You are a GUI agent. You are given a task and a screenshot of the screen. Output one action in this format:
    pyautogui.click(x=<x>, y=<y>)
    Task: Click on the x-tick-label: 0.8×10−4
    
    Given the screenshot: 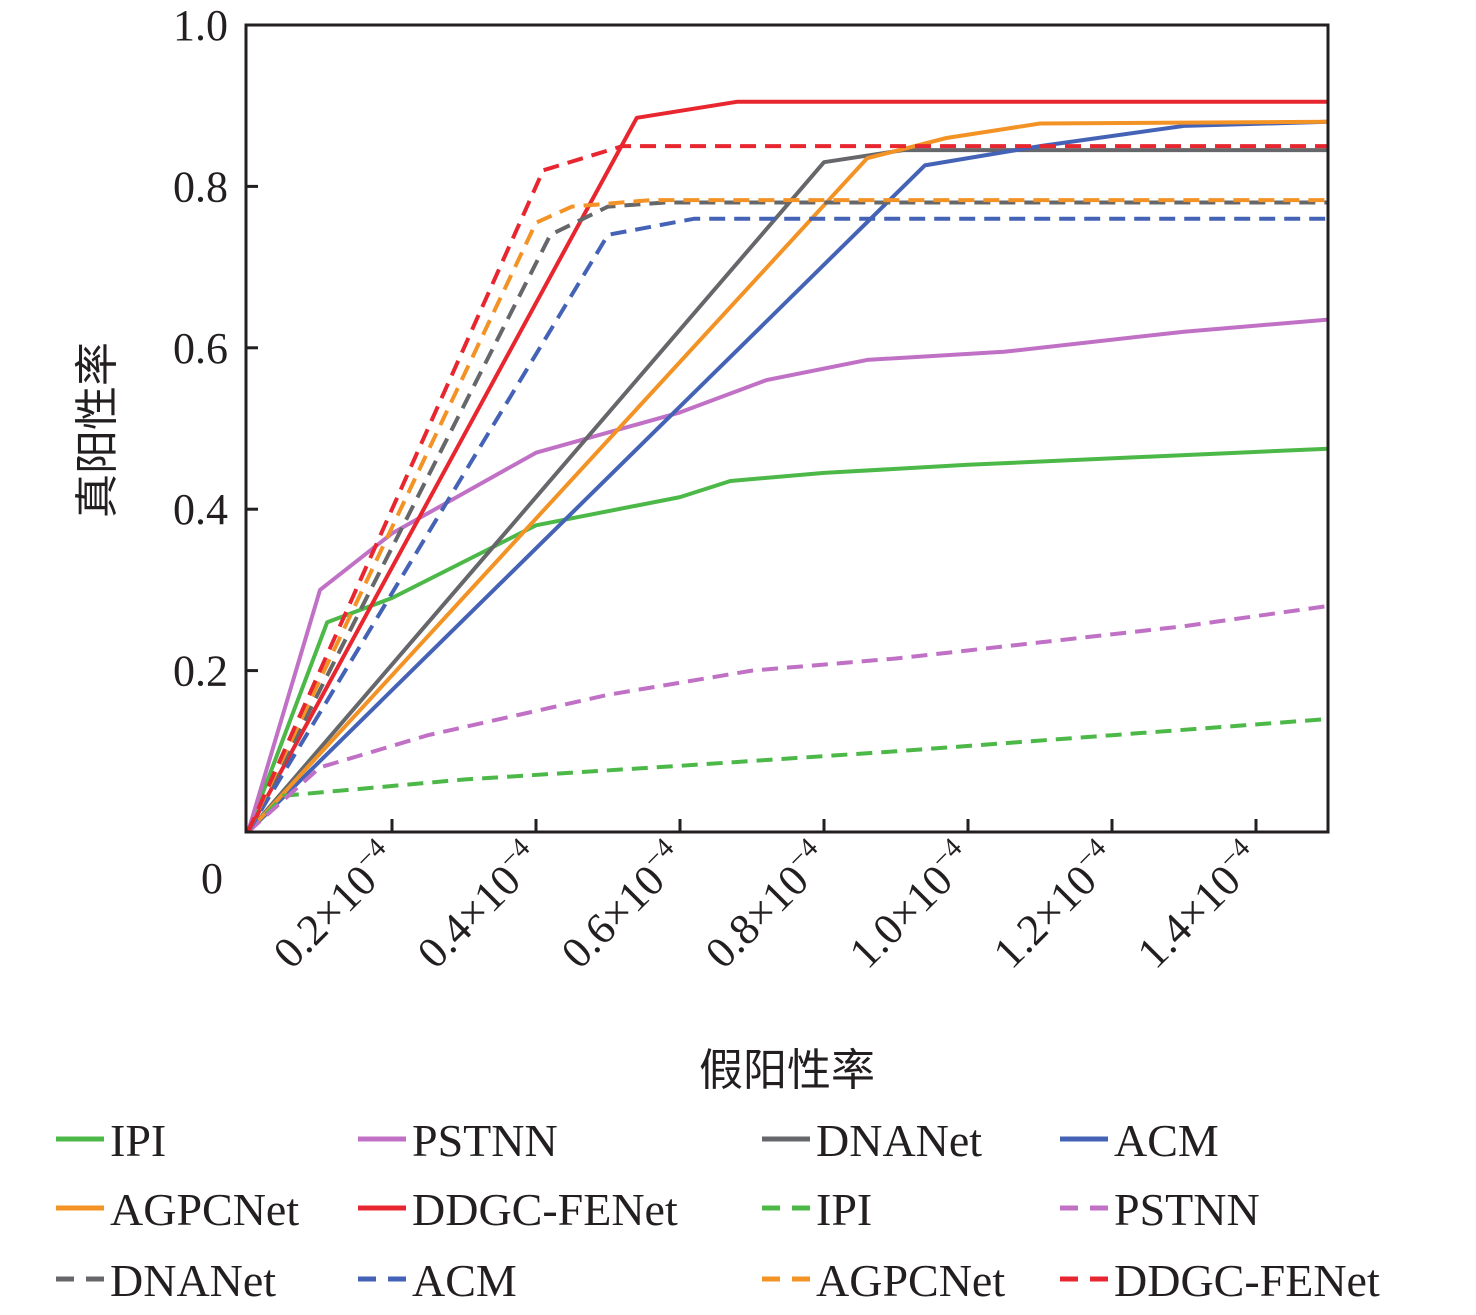 What is the action you would take?
    pyautogui.click(x=766, y=904)
    